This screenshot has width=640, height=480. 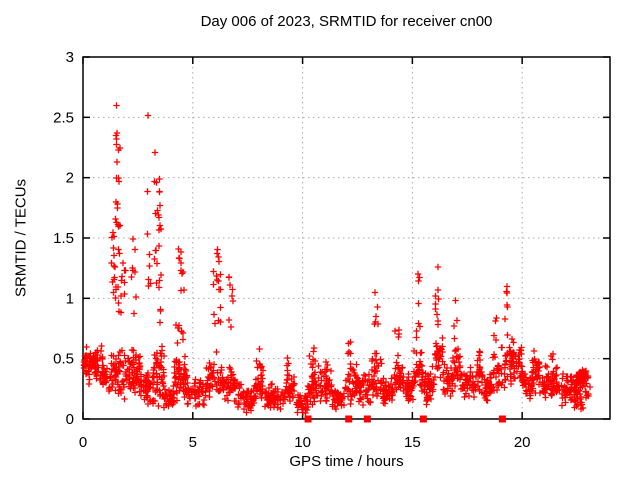 I want to click on y-tick-label: 1.5, so click(x=63, y=238).